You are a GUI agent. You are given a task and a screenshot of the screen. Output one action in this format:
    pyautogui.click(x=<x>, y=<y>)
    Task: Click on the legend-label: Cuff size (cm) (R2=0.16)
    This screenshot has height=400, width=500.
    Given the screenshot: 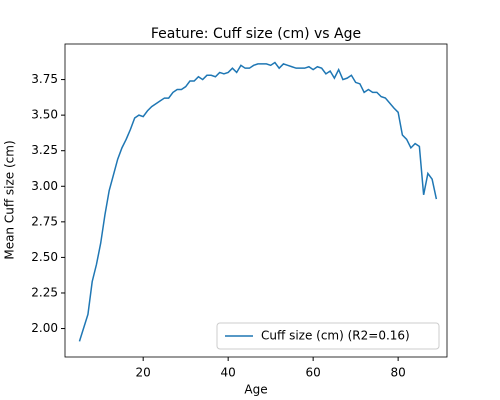 What is the action you would take?
    pyautogui.click(x=335, y=336)
    